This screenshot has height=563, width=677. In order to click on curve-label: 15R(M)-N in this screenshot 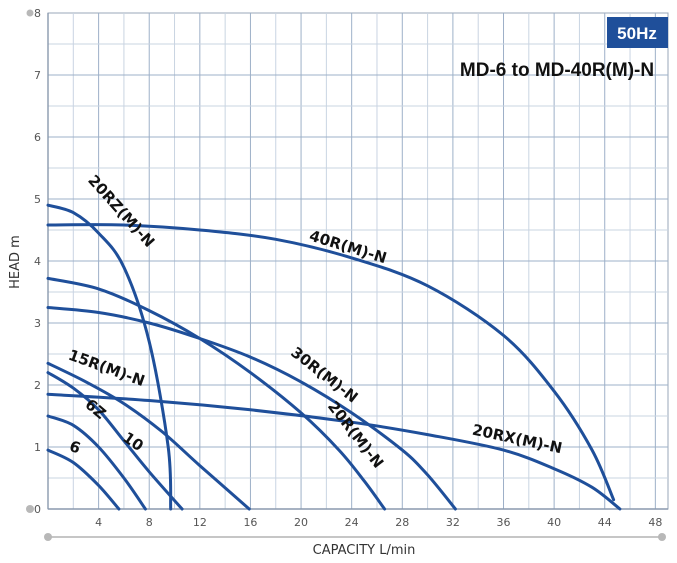, I will do `click(106, 368)`.